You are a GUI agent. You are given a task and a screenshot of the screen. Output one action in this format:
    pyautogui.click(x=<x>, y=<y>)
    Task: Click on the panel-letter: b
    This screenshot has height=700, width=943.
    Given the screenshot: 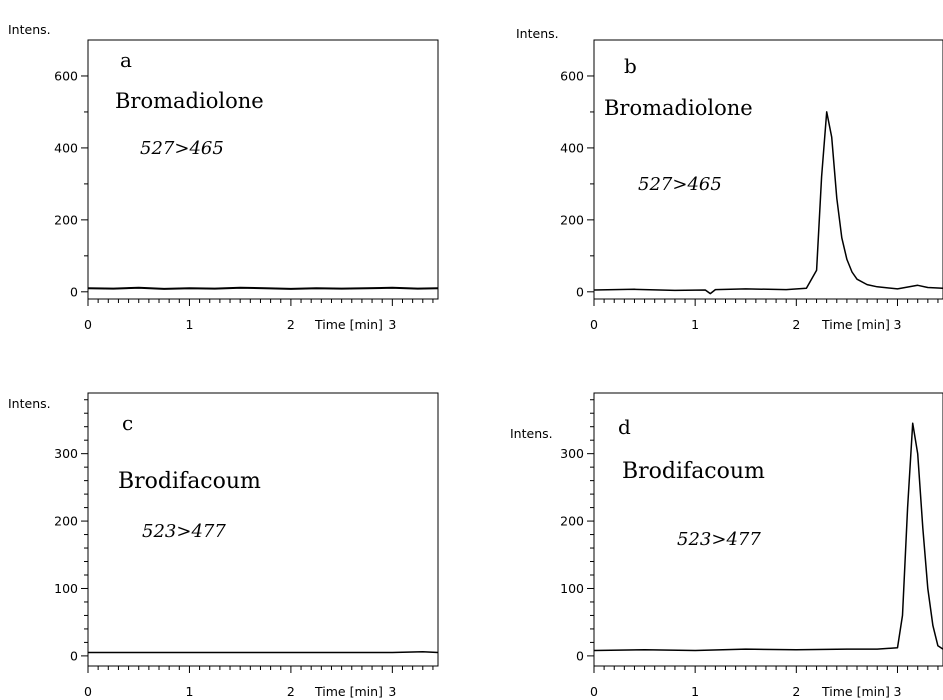 What is the action you would take?
    pyautogui.click(x=630, y=66)
    